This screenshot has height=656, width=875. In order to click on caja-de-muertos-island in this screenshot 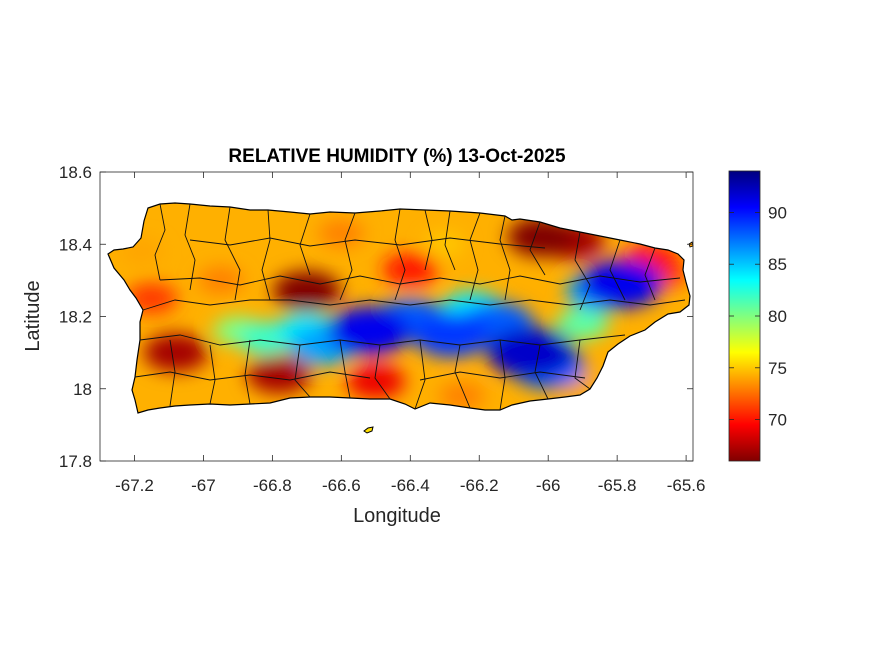, I will do `click(368, 430)`.